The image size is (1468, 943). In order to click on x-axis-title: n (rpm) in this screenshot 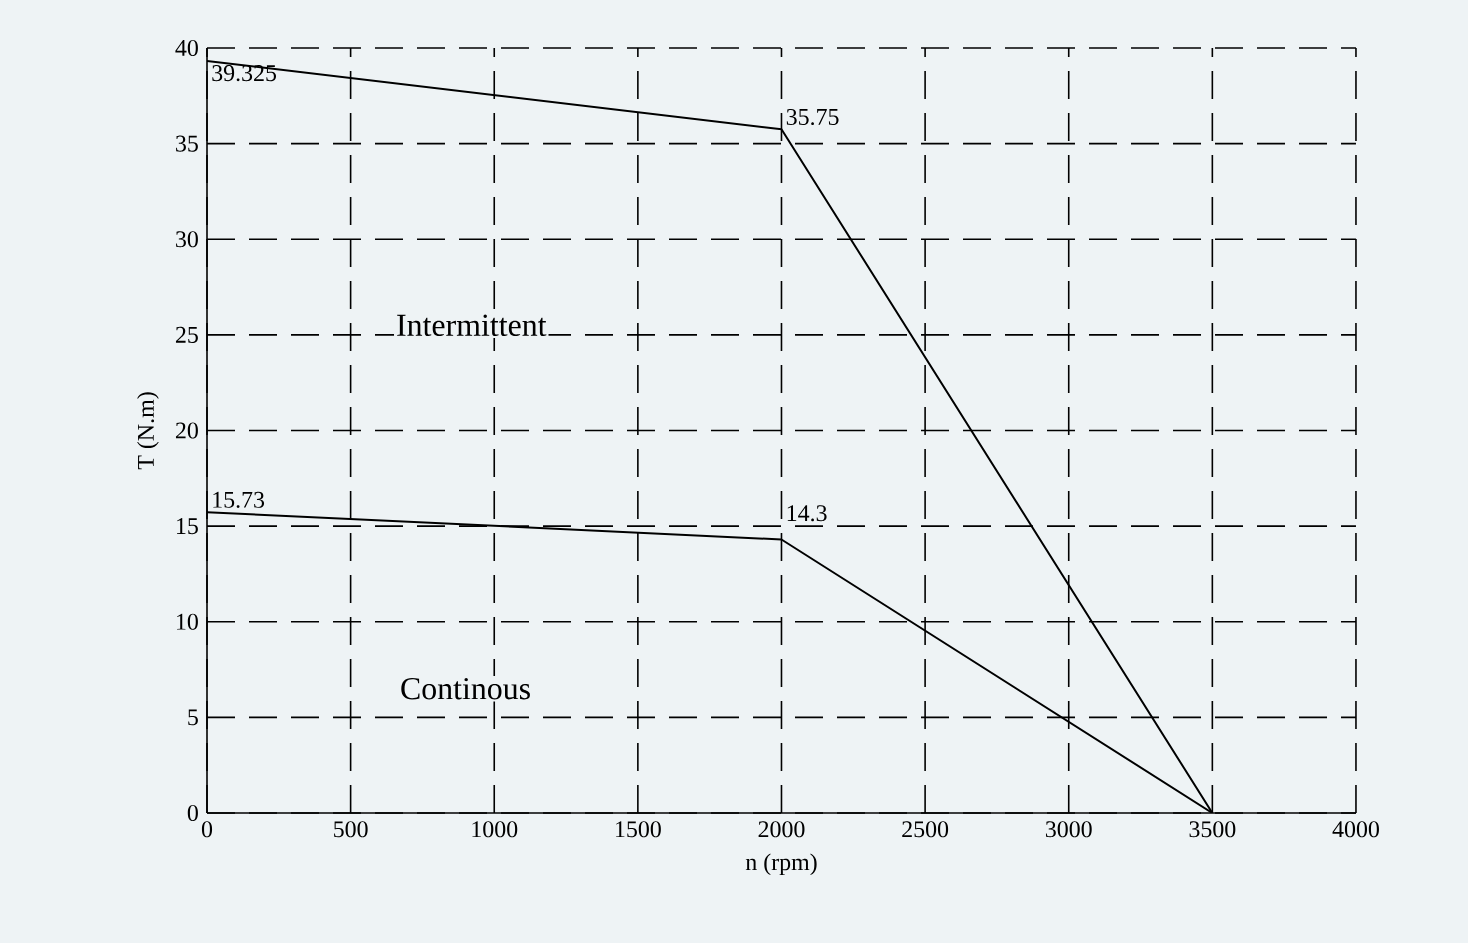, I will do `click(781, 864)`.